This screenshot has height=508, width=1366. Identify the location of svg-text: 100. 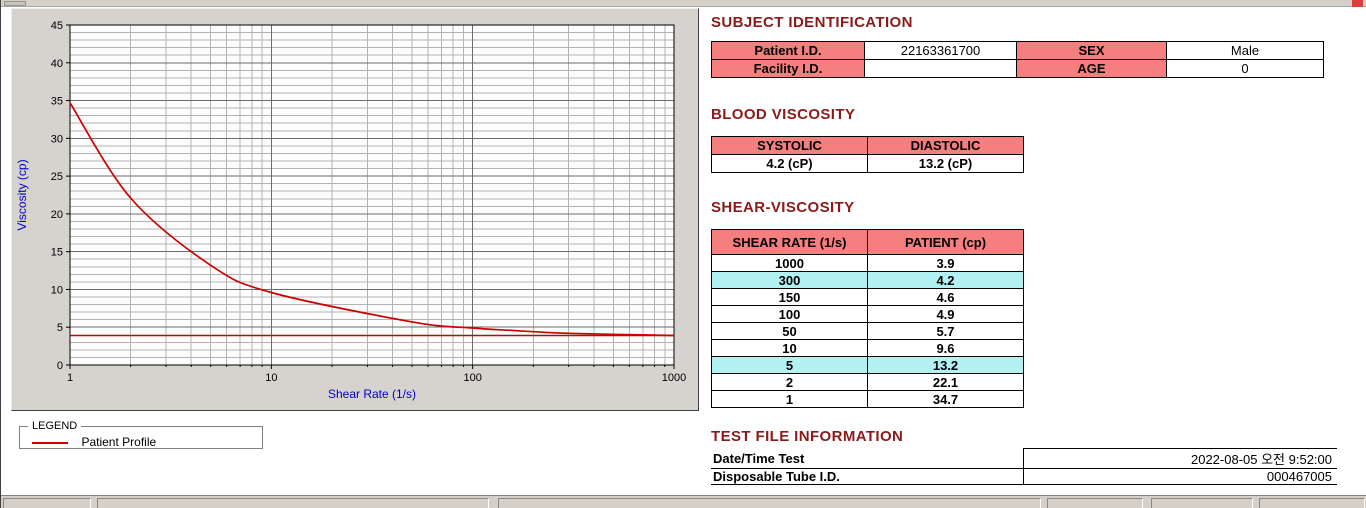
(472, 378).